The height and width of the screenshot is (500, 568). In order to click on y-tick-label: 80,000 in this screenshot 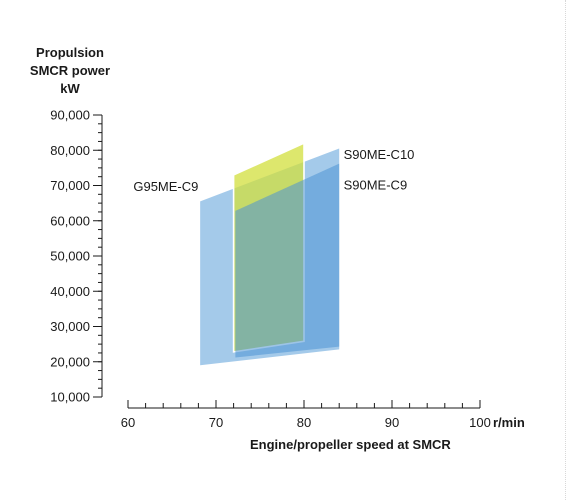, I will do `click(70, 150)`.